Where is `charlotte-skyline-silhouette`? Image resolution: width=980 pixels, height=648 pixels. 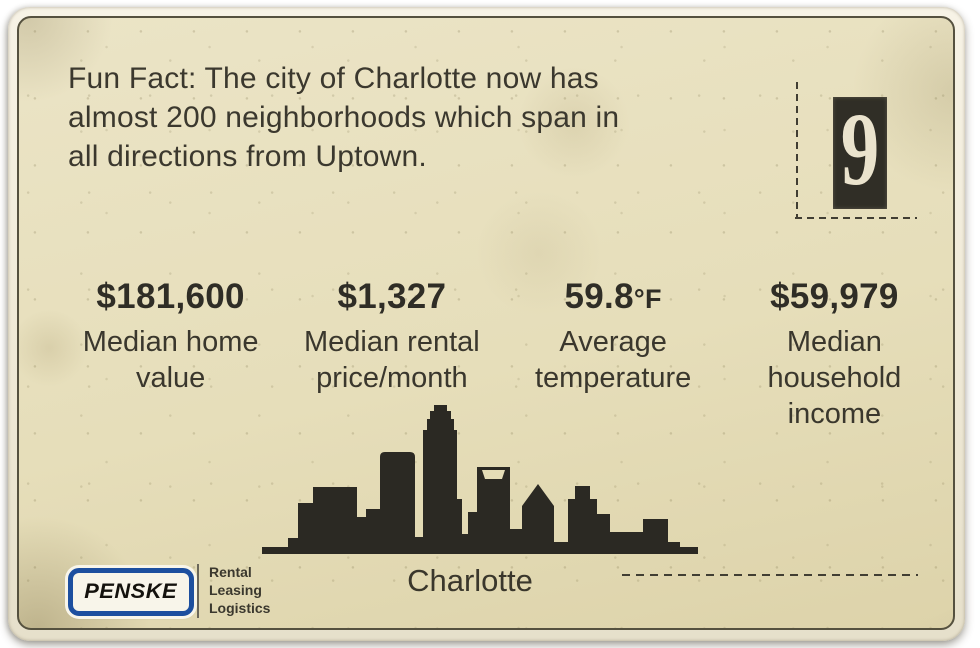
charlotte-skyline-silhouette is located at coordinates (480, 479).